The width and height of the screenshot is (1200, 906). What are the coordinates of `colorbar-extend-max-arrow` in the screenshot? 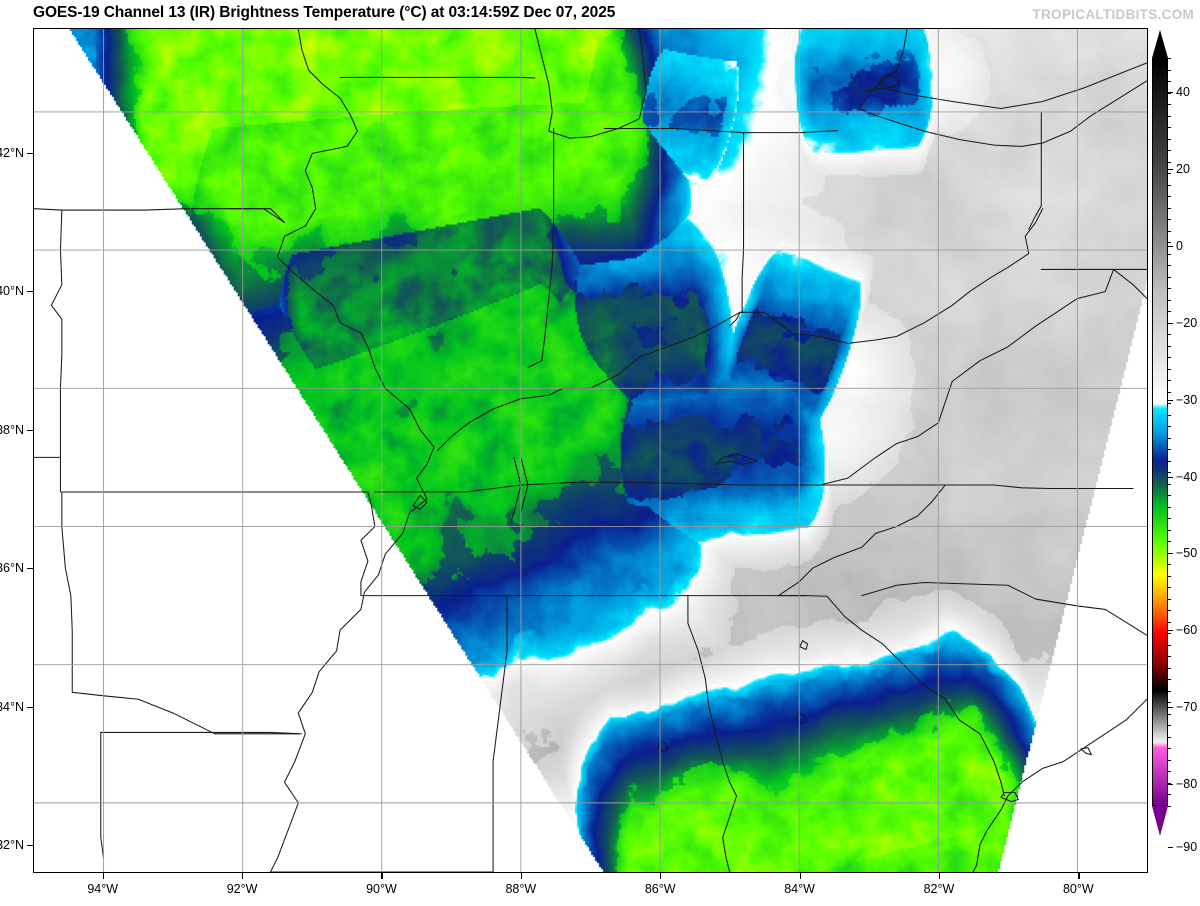 It's located at (1160, 44).